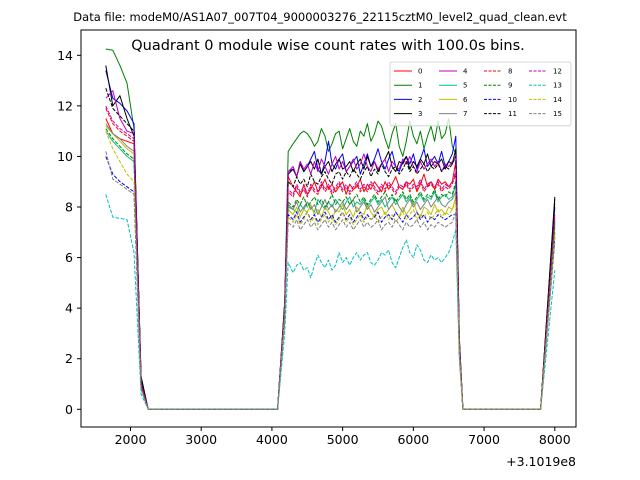 The width and height of the screenshot is (640, 480). I want to click on legend-label-5: 5, so click(465, 86).